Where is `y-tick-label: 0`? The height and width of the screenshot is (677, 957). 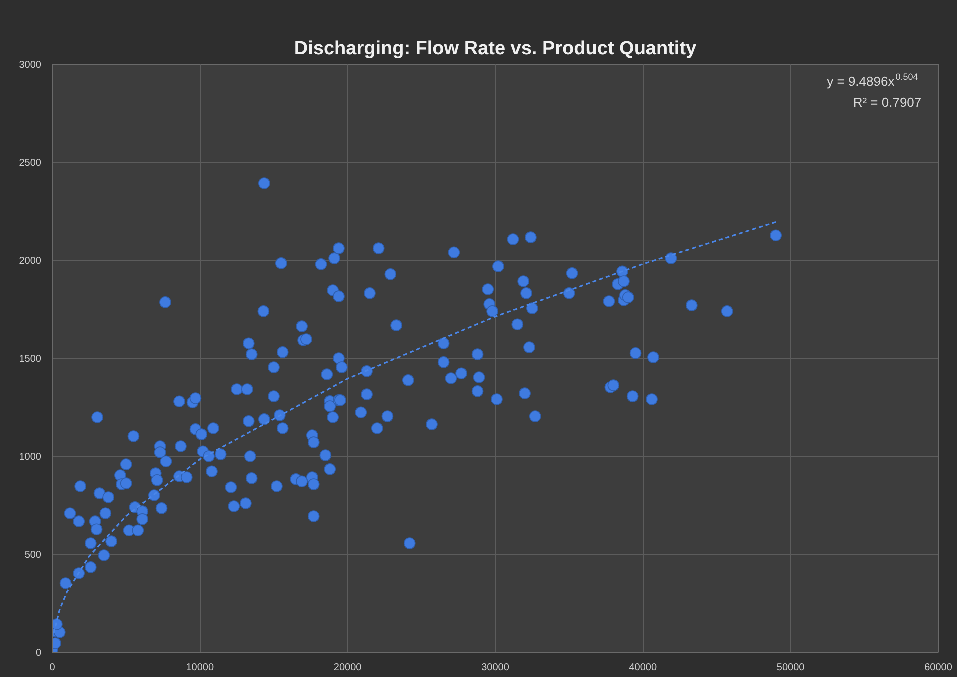
y-tick-label: 0 is located at coordinates (39, 653).